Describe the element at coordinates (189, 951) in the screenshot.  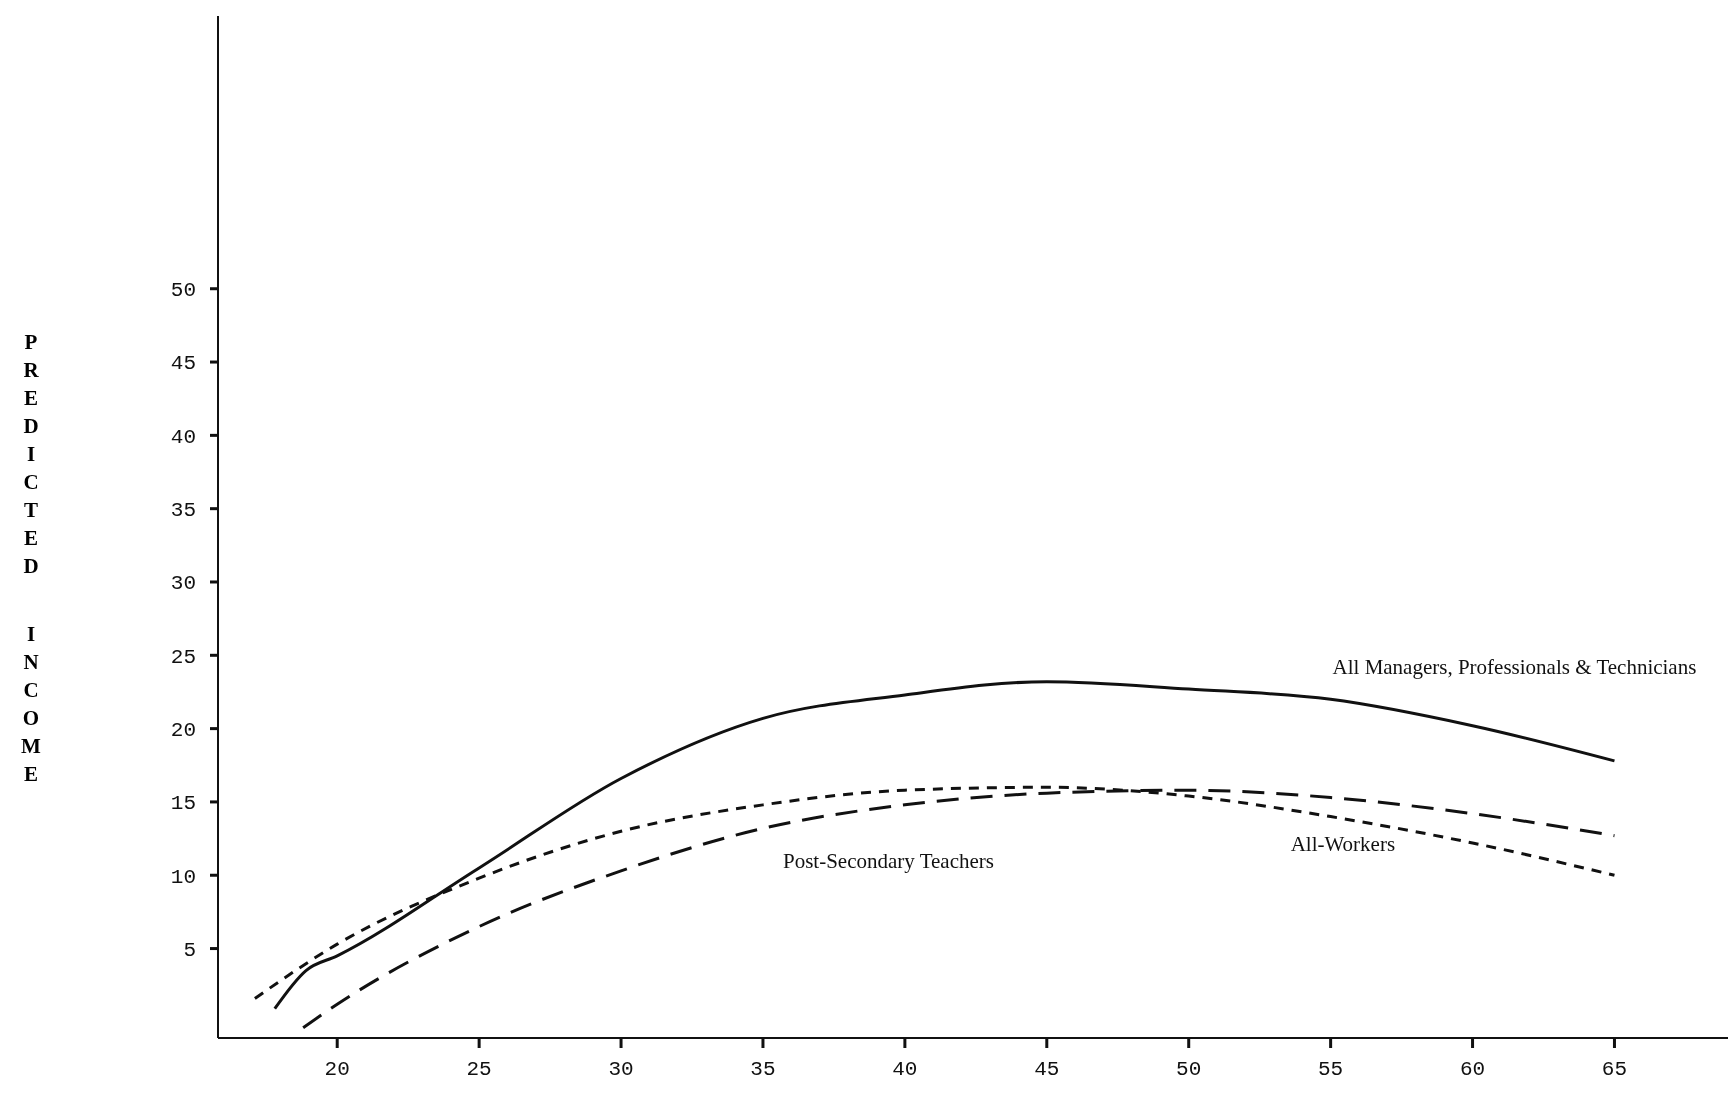
I see `y-tick-label: 5` at that location.